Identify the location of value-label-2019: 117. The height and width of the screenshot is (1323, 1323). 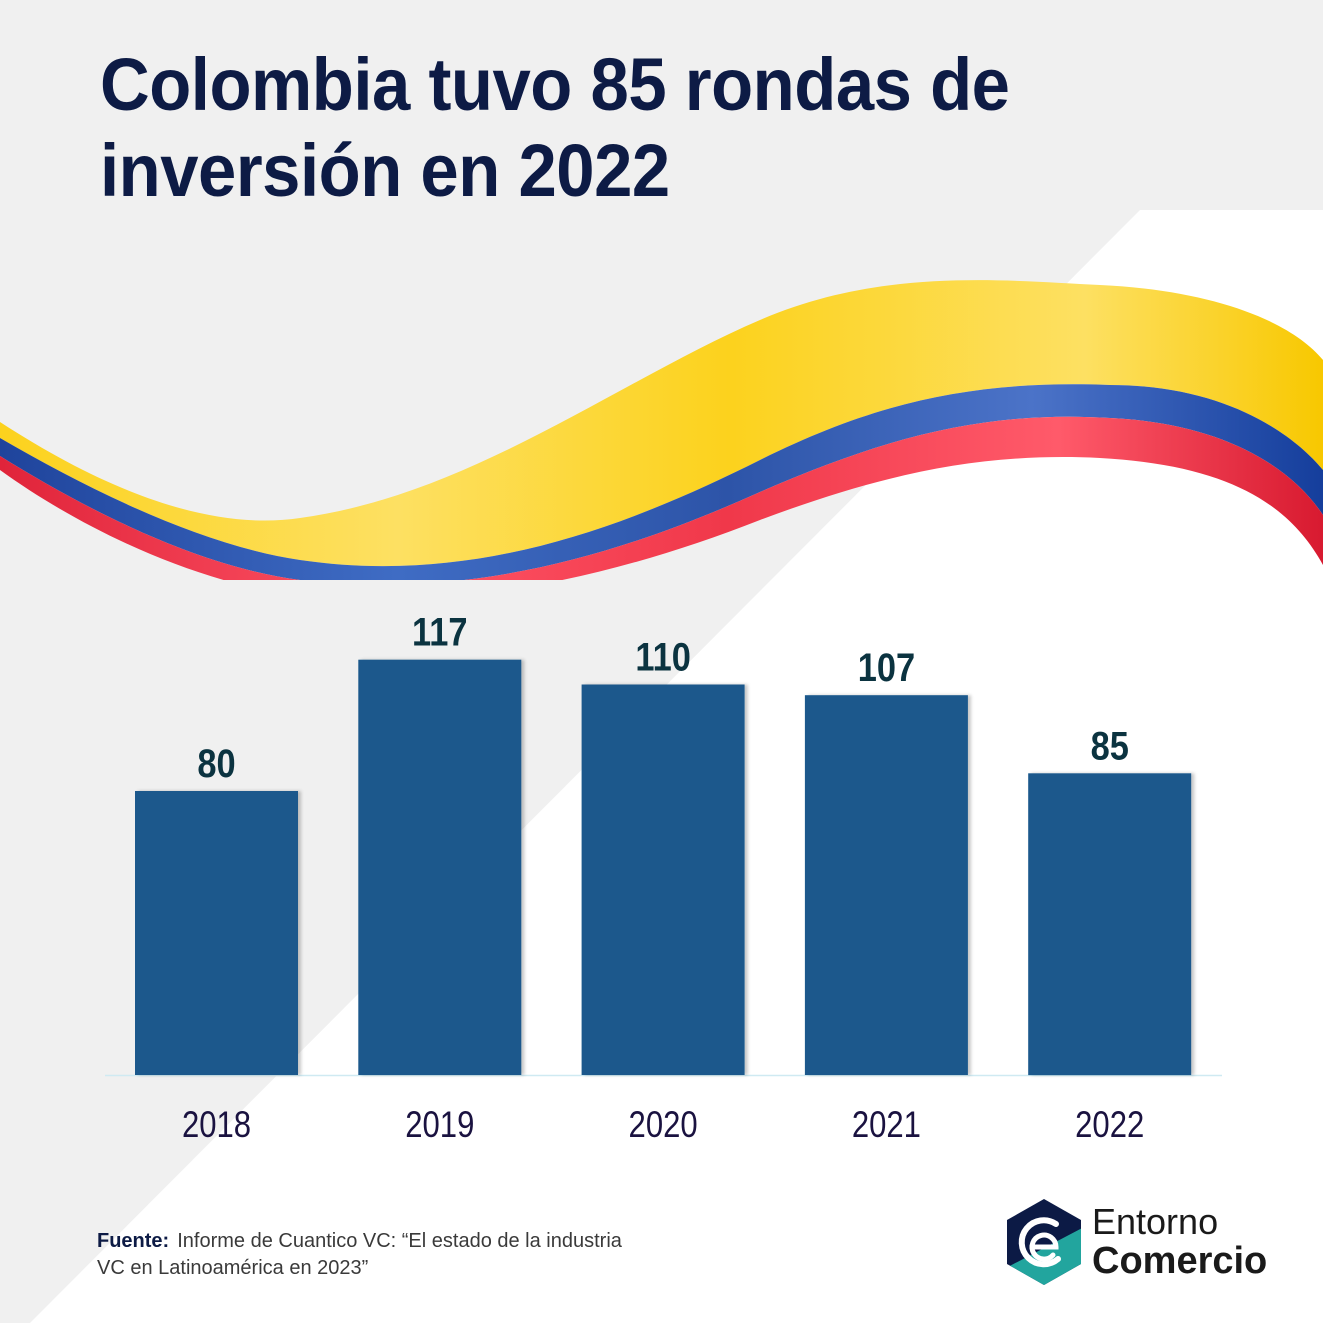
(439, 631).